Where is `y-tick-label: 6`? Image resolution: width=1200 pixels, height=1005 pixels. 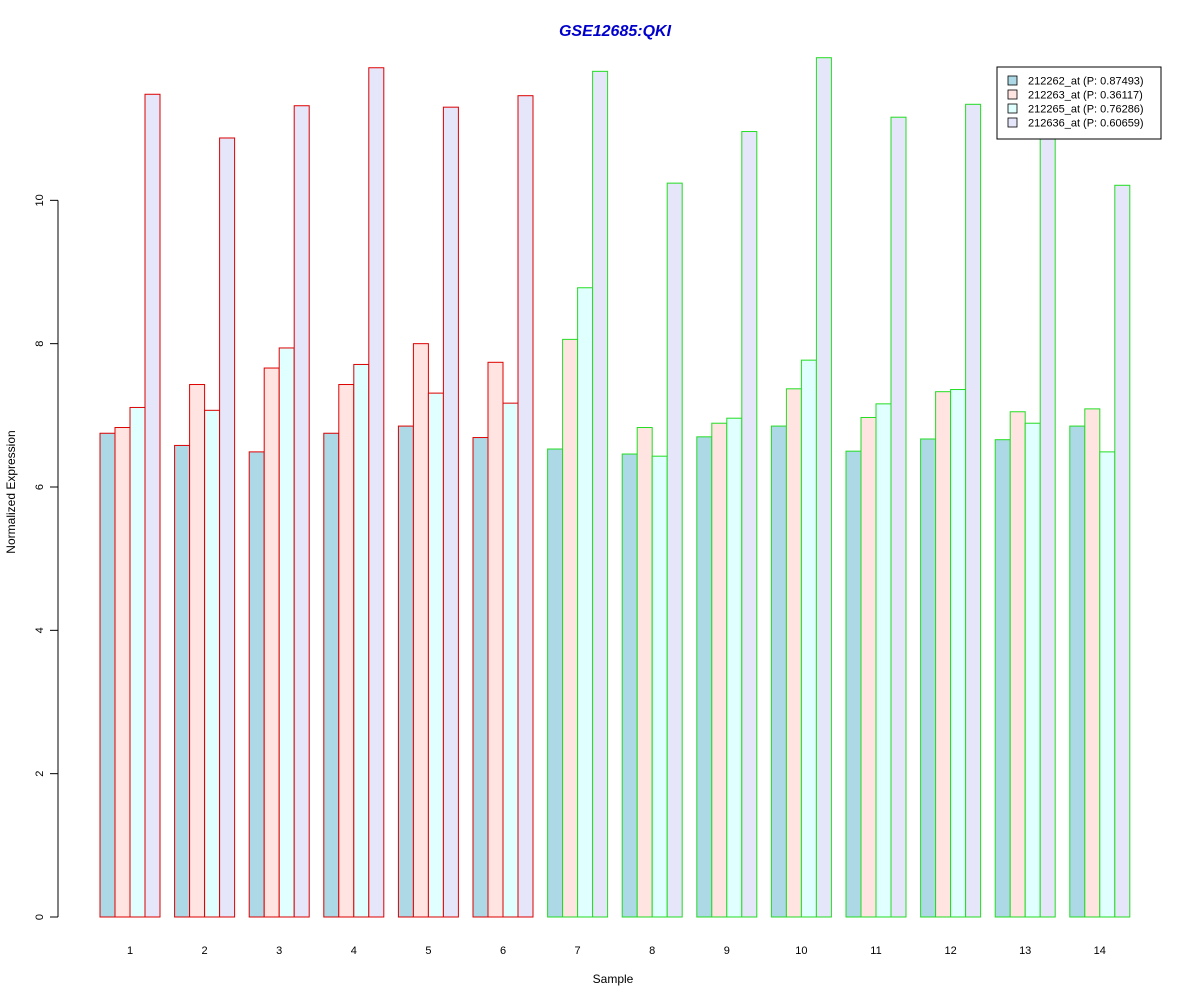 y-tick-label: 6 is located at coordinates (40, 487).